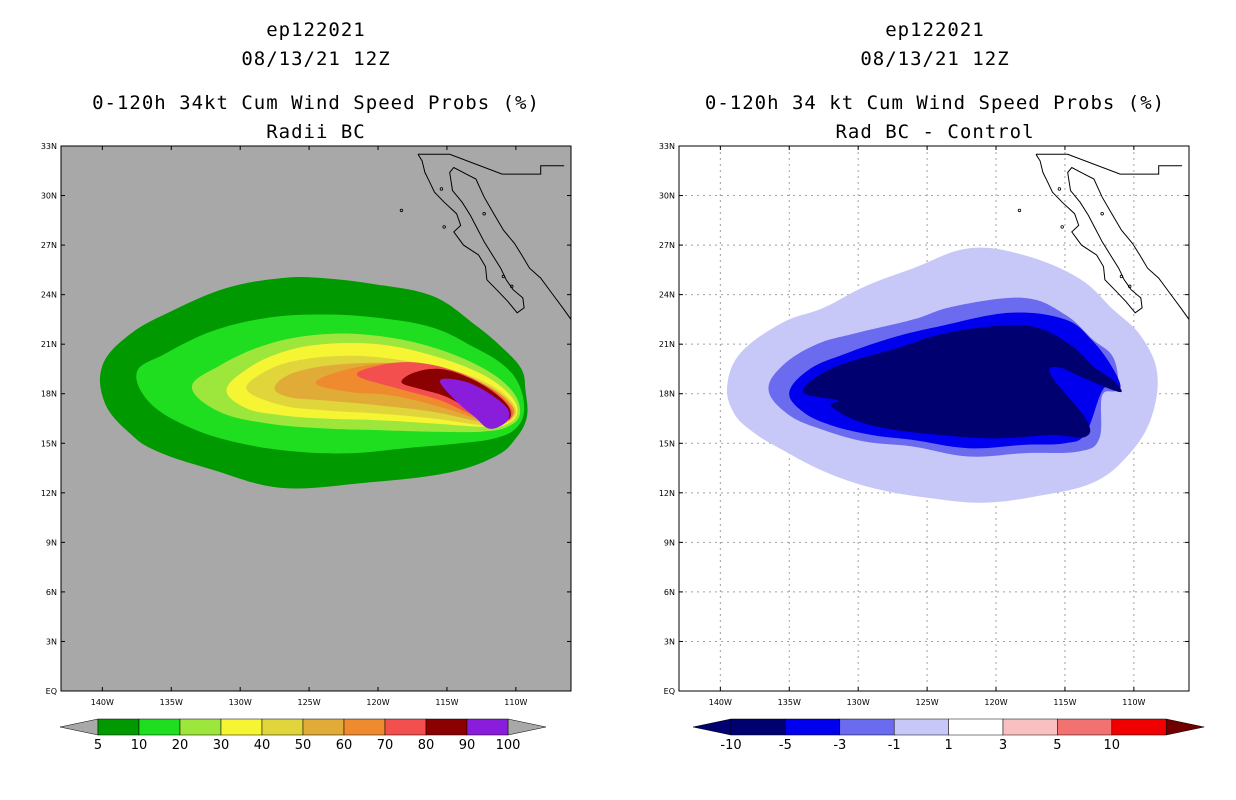 This screenshot has width=1236, height=800. What do you see at coordinates (316, 59) in the screenshot?
I see `left-title-date: 08/13/21 12Z` at bounding box center [316, 59].